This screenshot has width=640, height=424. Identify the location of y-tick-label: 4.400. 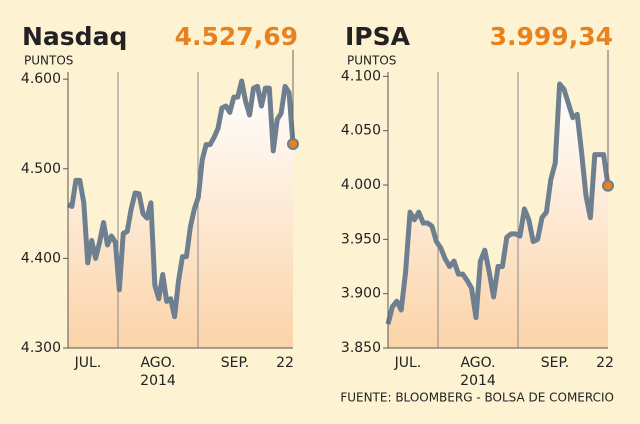
(41, 258).